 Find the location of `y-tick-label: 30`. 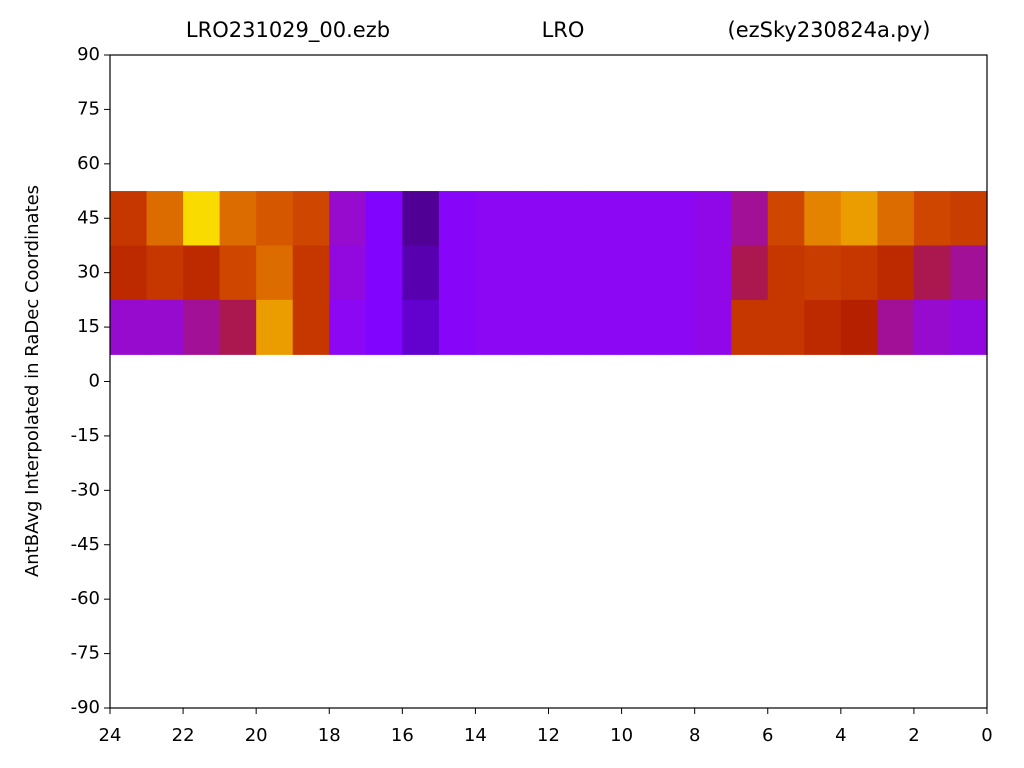

y-tick-label: 30 is located at coordinates (88, 272).